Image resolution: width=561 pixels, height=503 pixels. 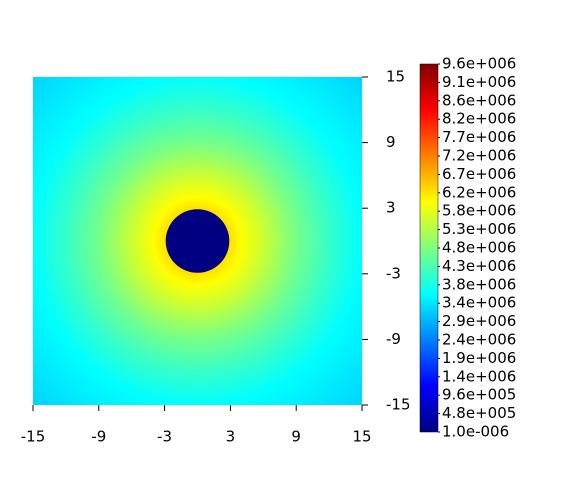 I want to click on x-tick-label: -9, so click(x=98, y=437).